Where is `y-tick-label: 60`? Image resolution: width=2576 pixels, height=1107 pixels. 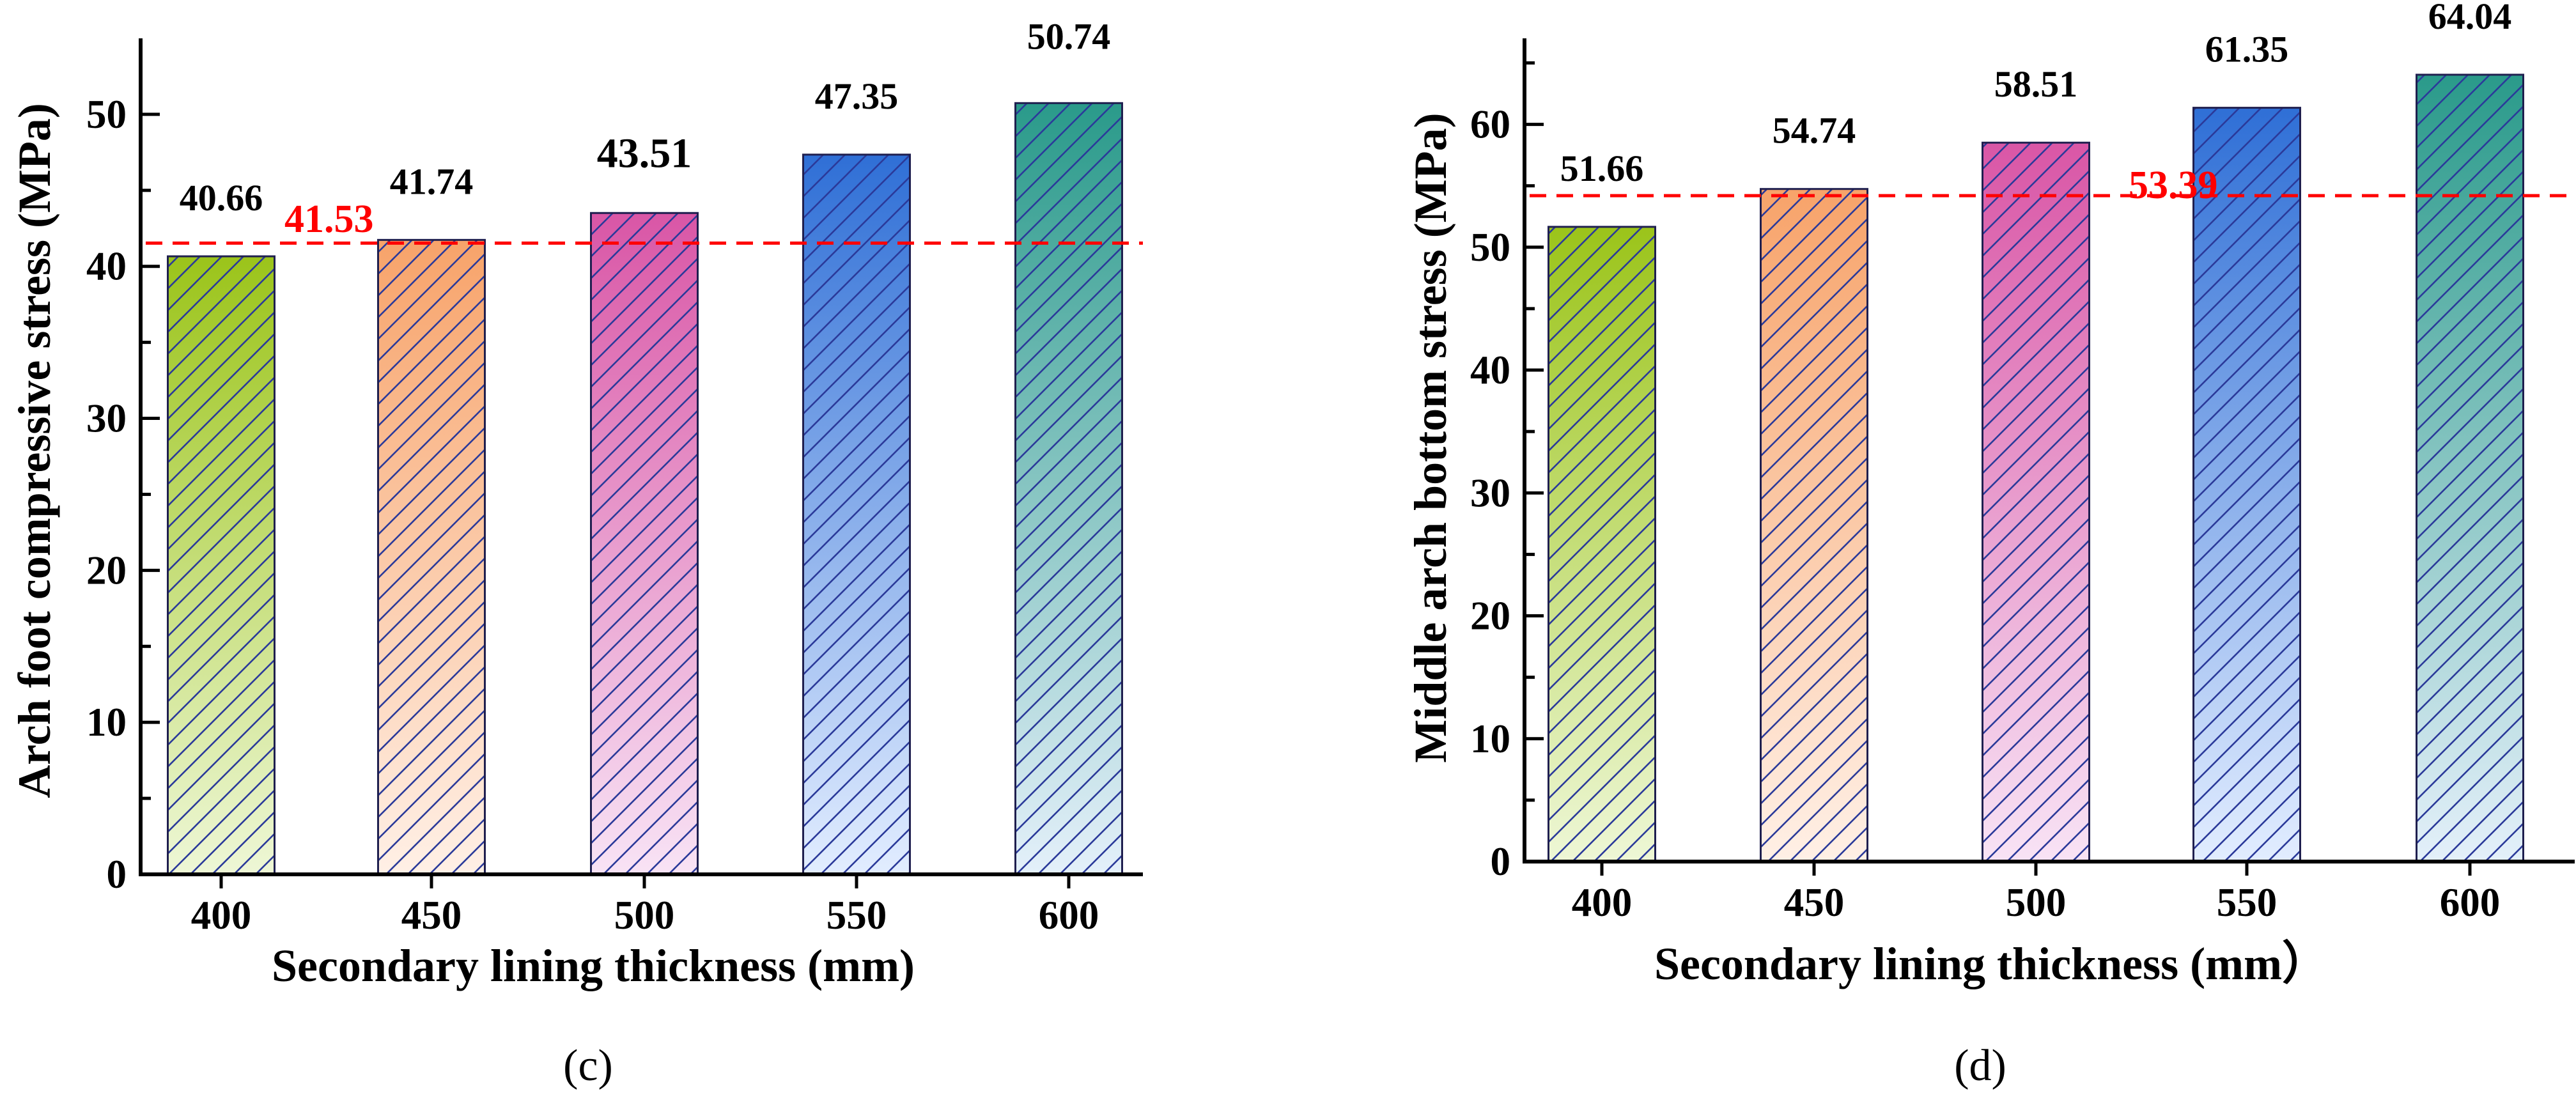 y-tick-label: 60 is located at coordinates (1490, 124).